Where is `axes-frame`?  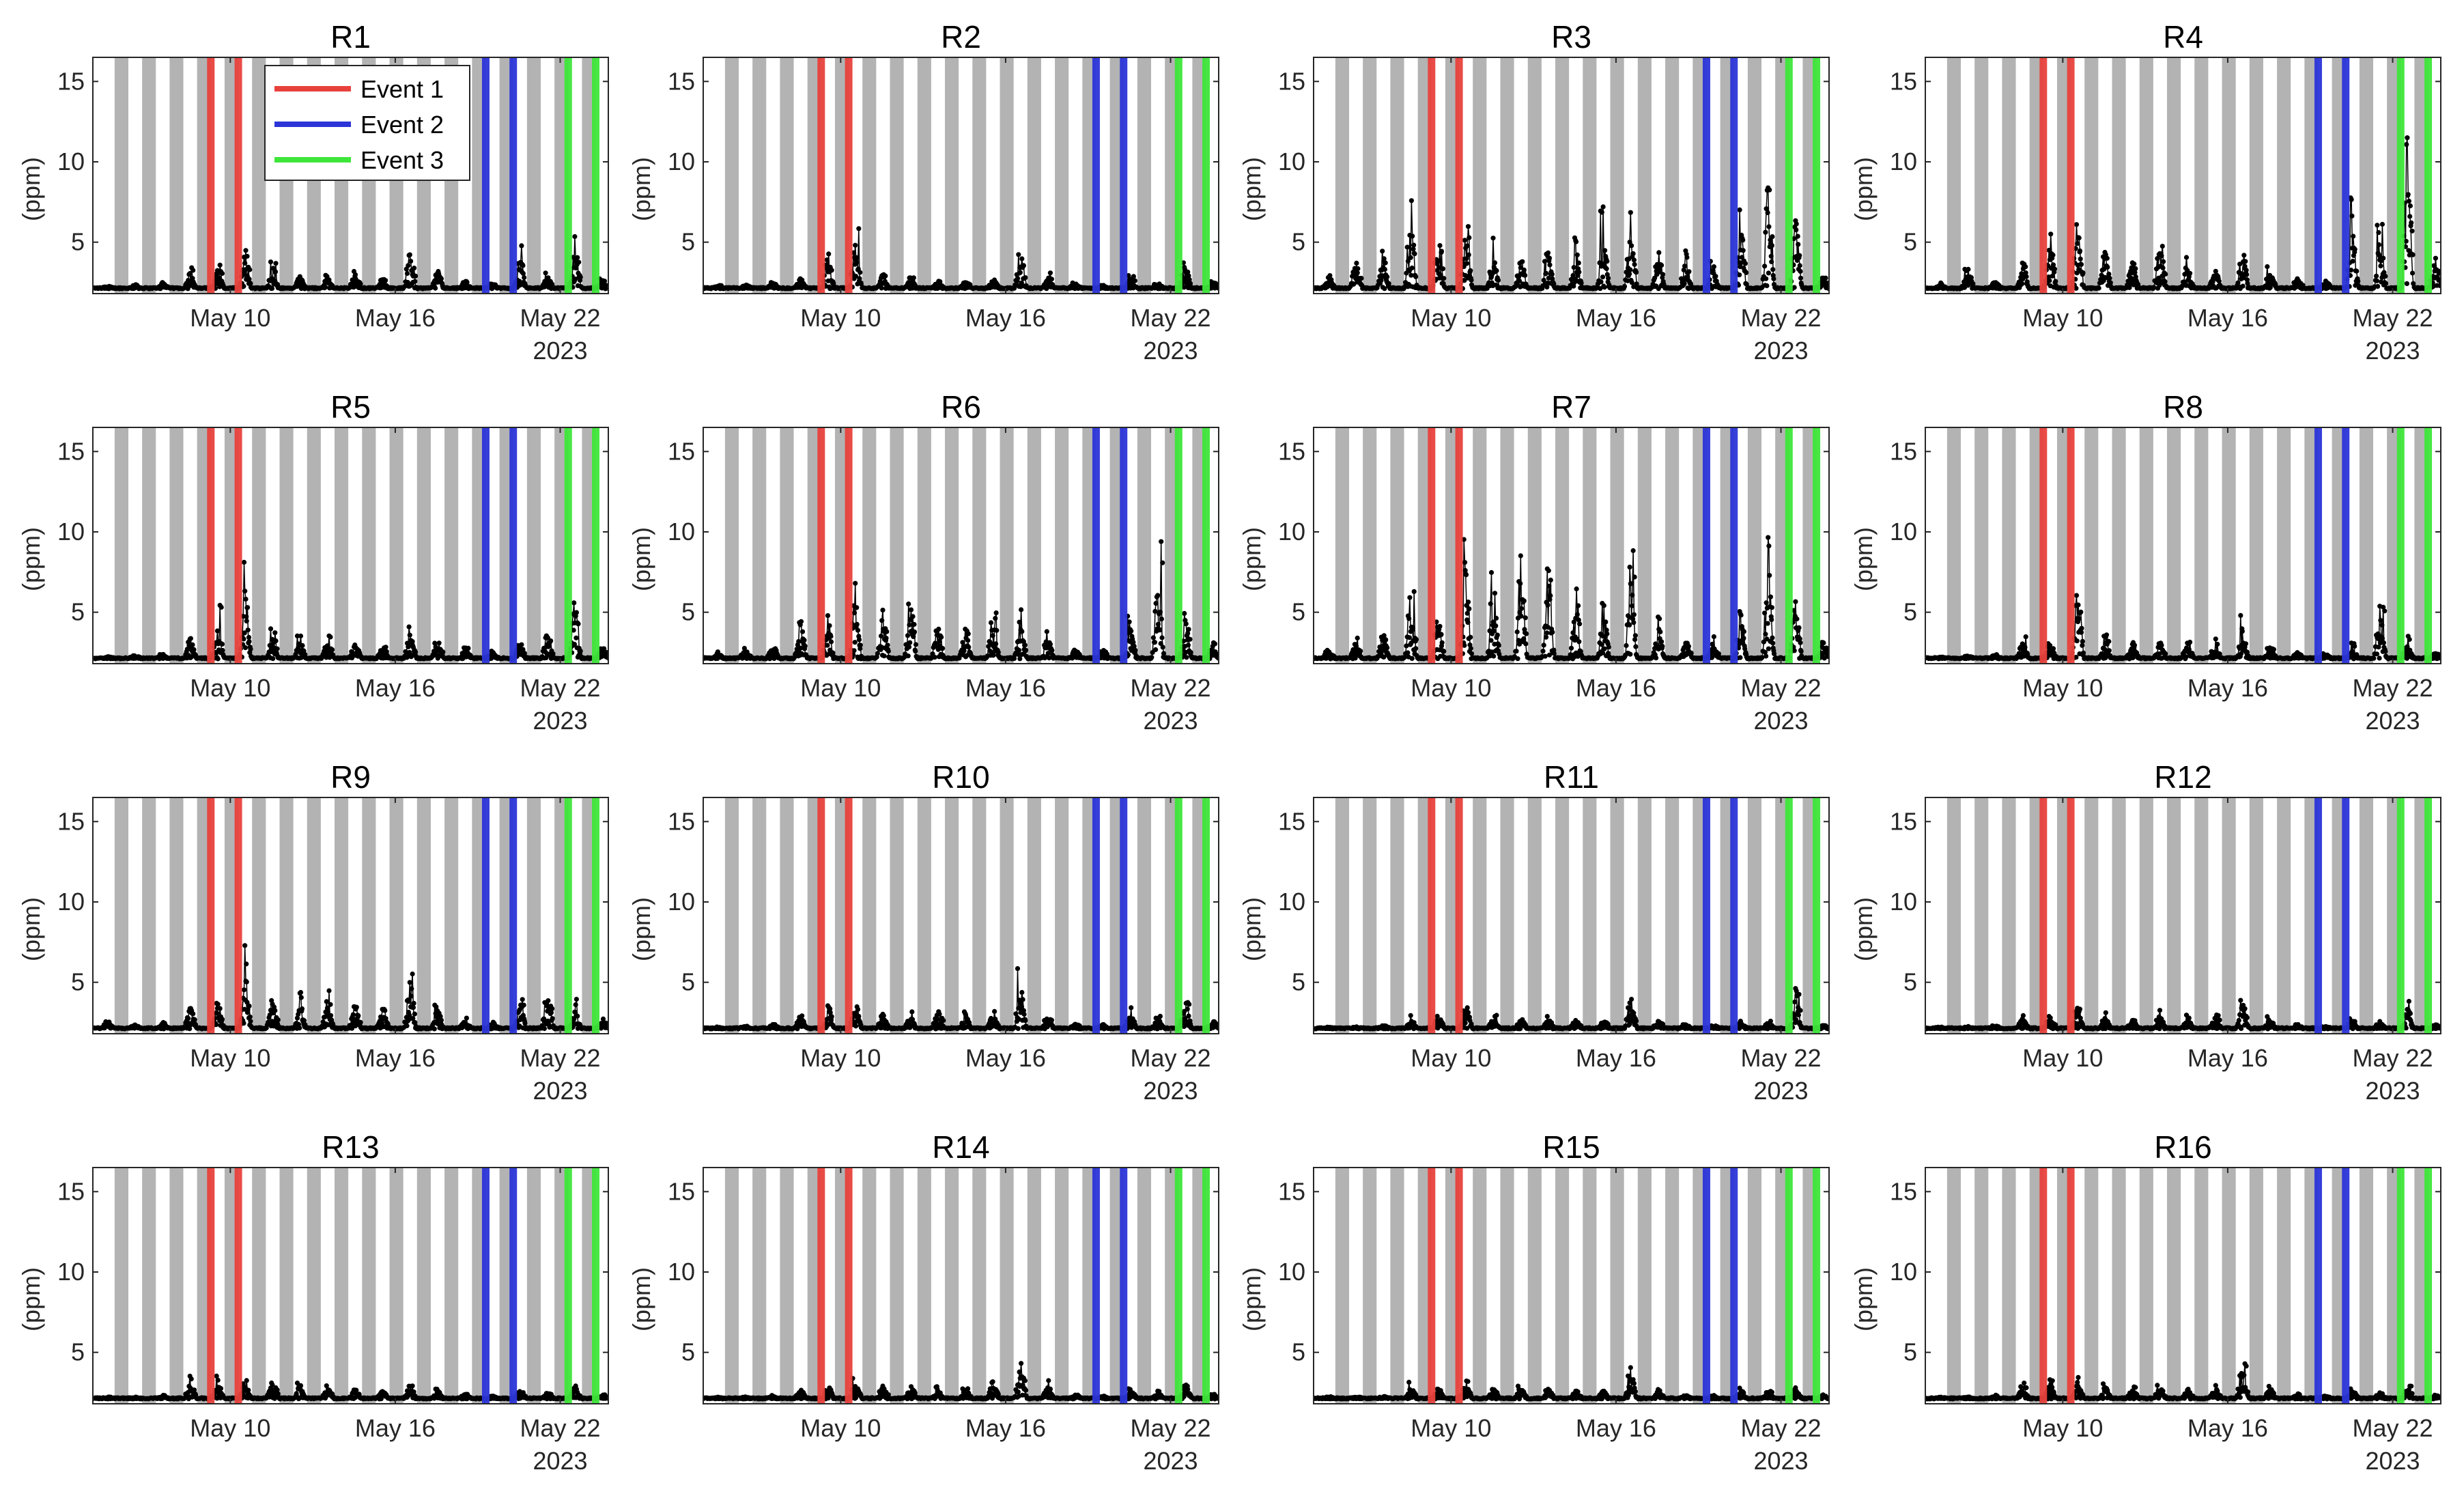
axes-frame is located at coordinates (2183, 175).